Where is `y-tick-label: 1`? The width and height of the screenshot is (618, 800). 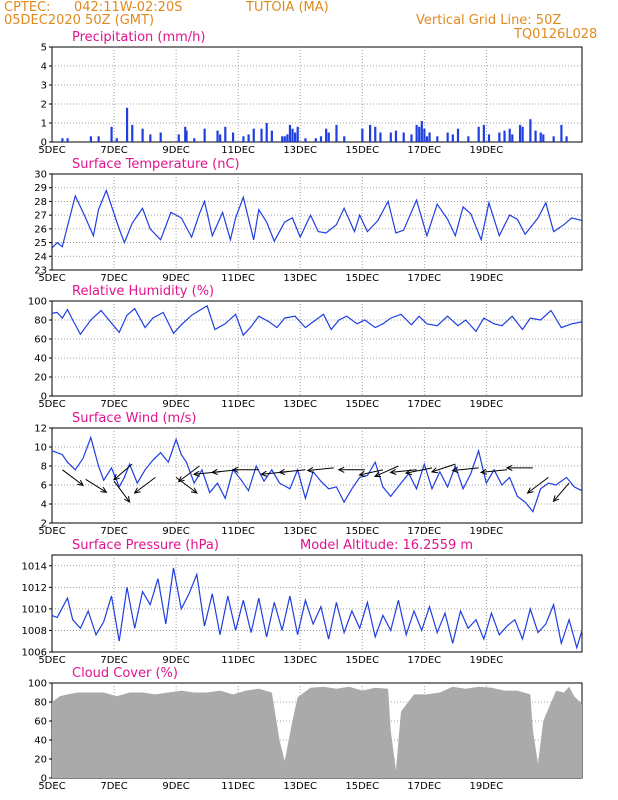
y-tick-label: 1 is located at coordinates (44, 124).